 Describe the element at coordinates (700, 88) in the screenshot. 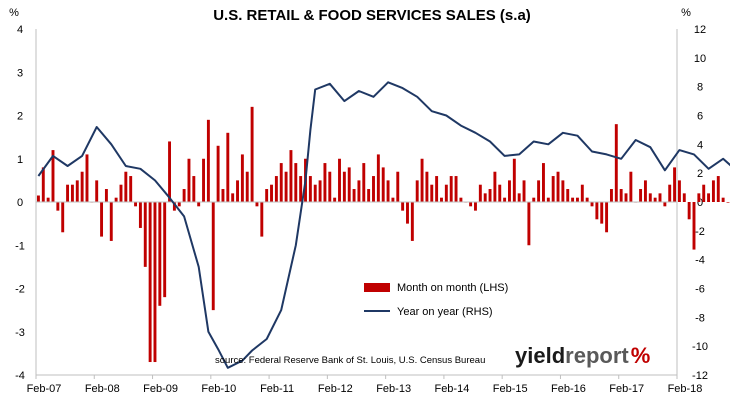

I see `right-tick-label: 8` at that location.